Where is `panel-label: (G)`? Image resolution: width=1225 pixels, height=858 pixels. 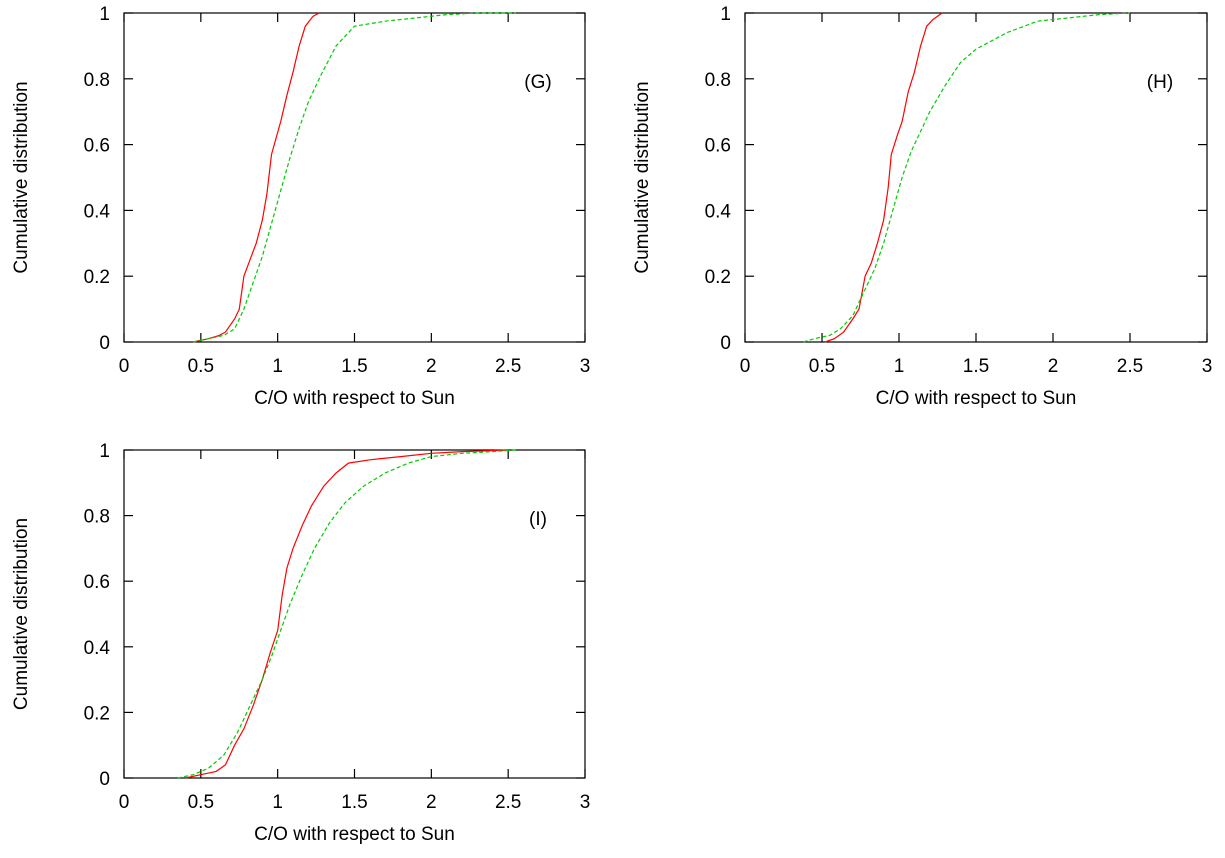 panel-label: (G) is located at coordinates (537, 82).